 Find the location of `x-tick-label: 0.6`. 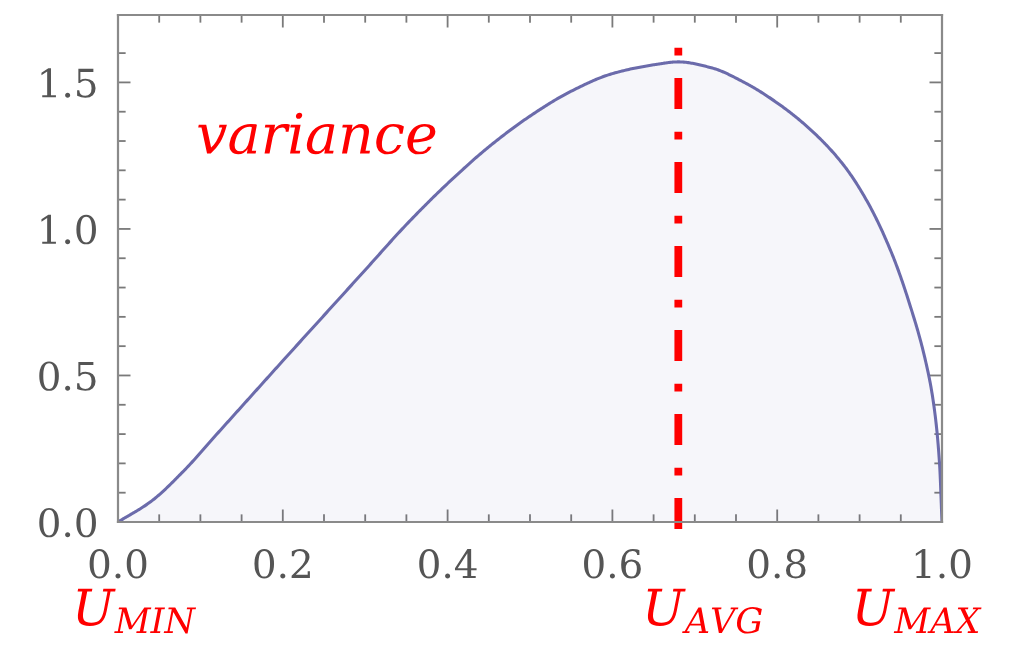

x-tick-label: 0.6 is located at coordinates (612, 564).